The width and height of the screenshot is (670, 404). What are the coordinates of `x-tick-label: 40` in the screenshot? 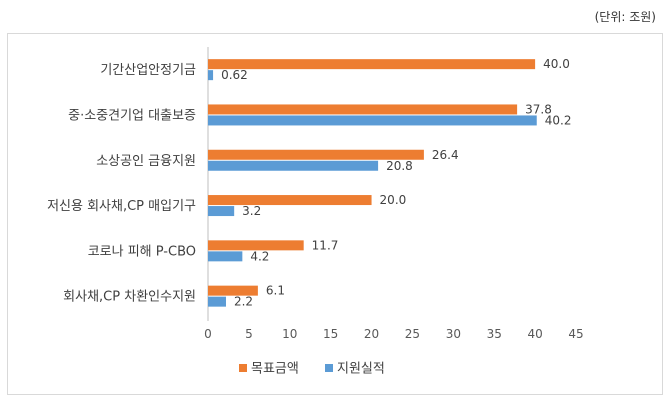 It's located at (534, 334).